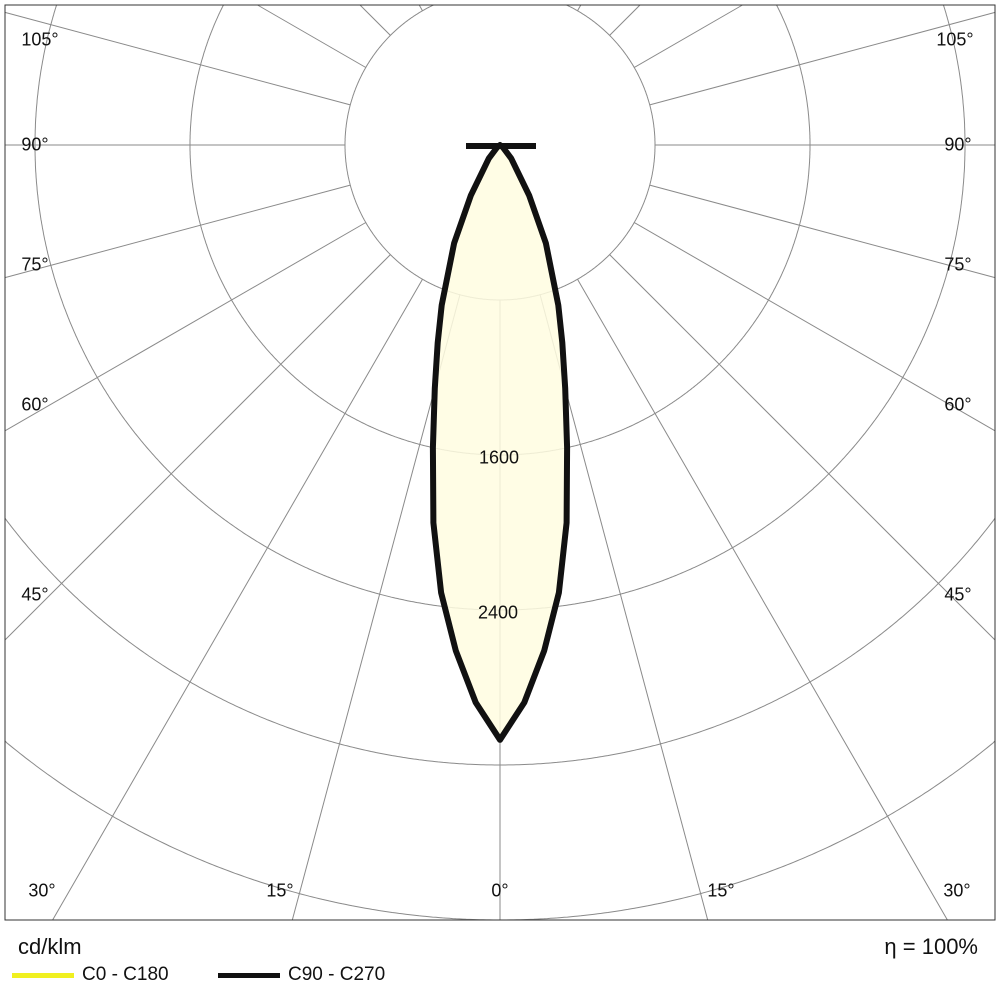  Describe the element at coordinates (958, 594) in the screenshot. I see `angle-label-right-45: 45°` at that location.